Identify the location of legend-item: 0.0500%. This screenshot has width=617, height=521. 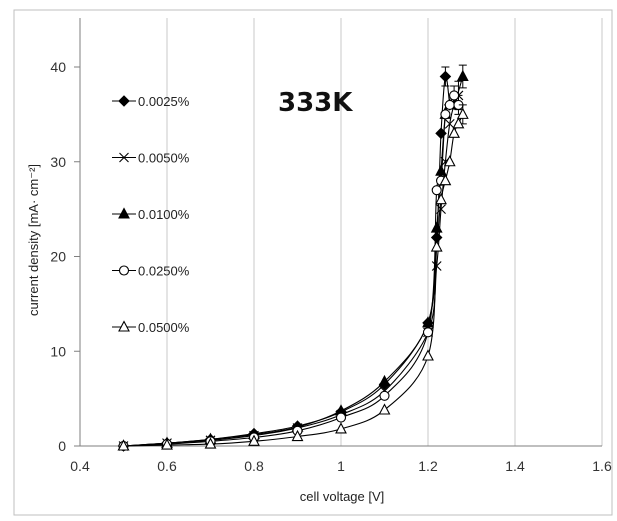
(151, 327).